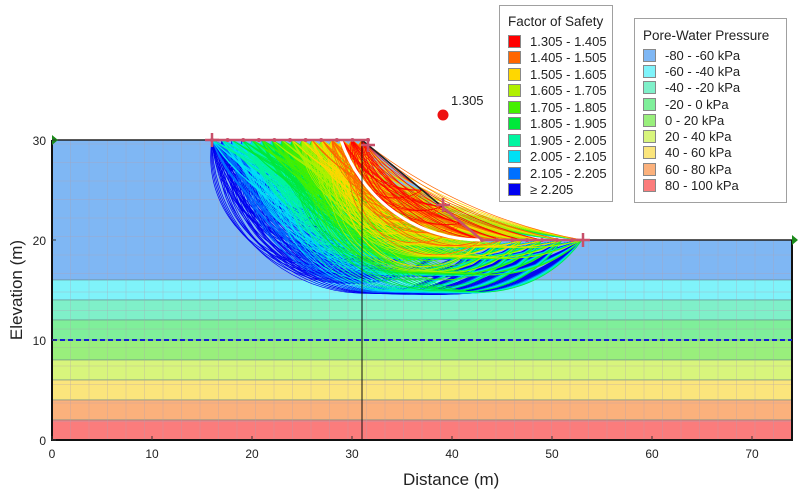 The height and width of the screenshot is (500, 800). I want to click on x-axis-title: Distance (m), so click(451, 479).